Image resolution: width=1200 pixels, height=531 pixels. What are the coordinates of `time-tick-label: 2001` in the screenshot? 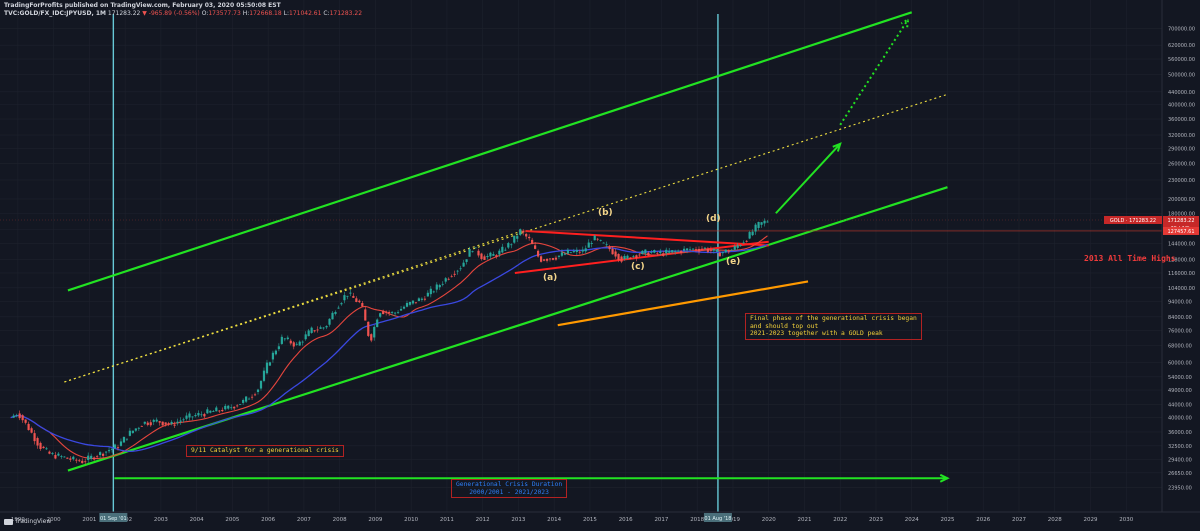 It's located at (89, 520).